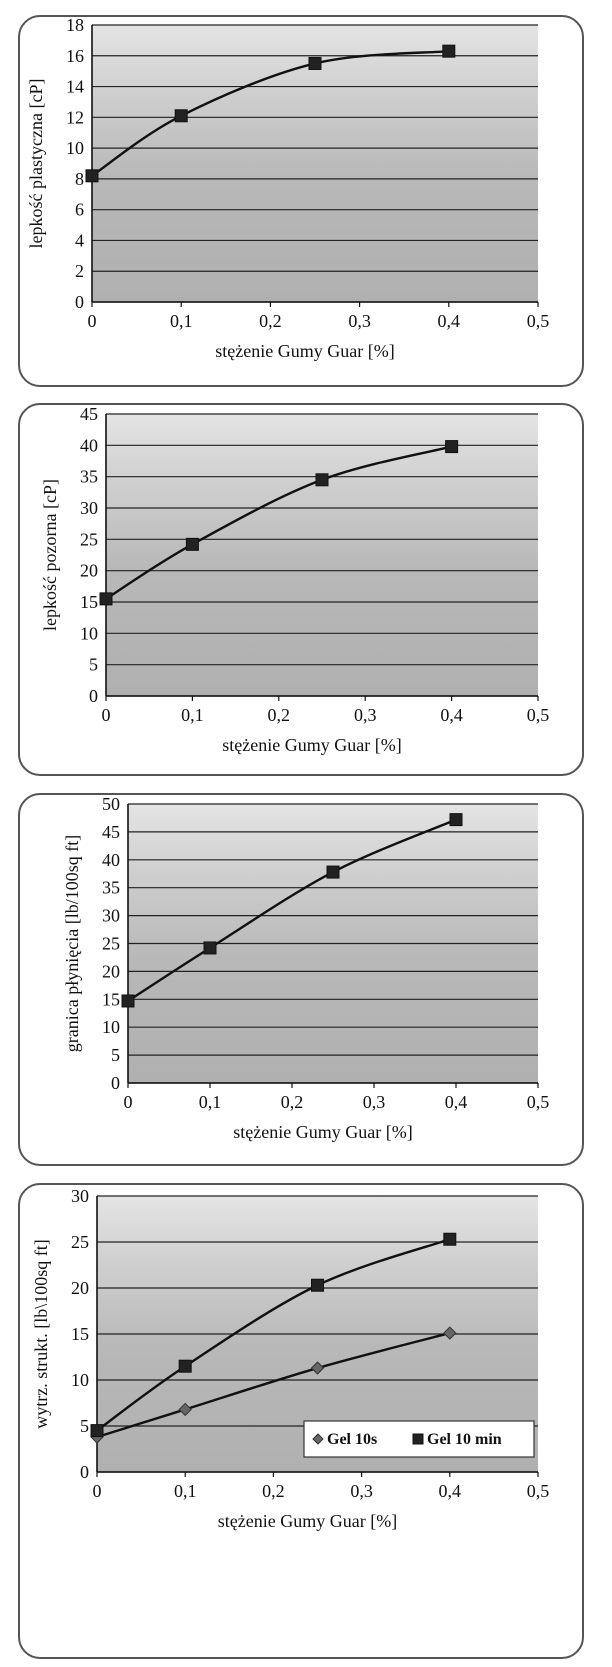  I want to click on legend-label: Gel 10s, so click(352, 1439).